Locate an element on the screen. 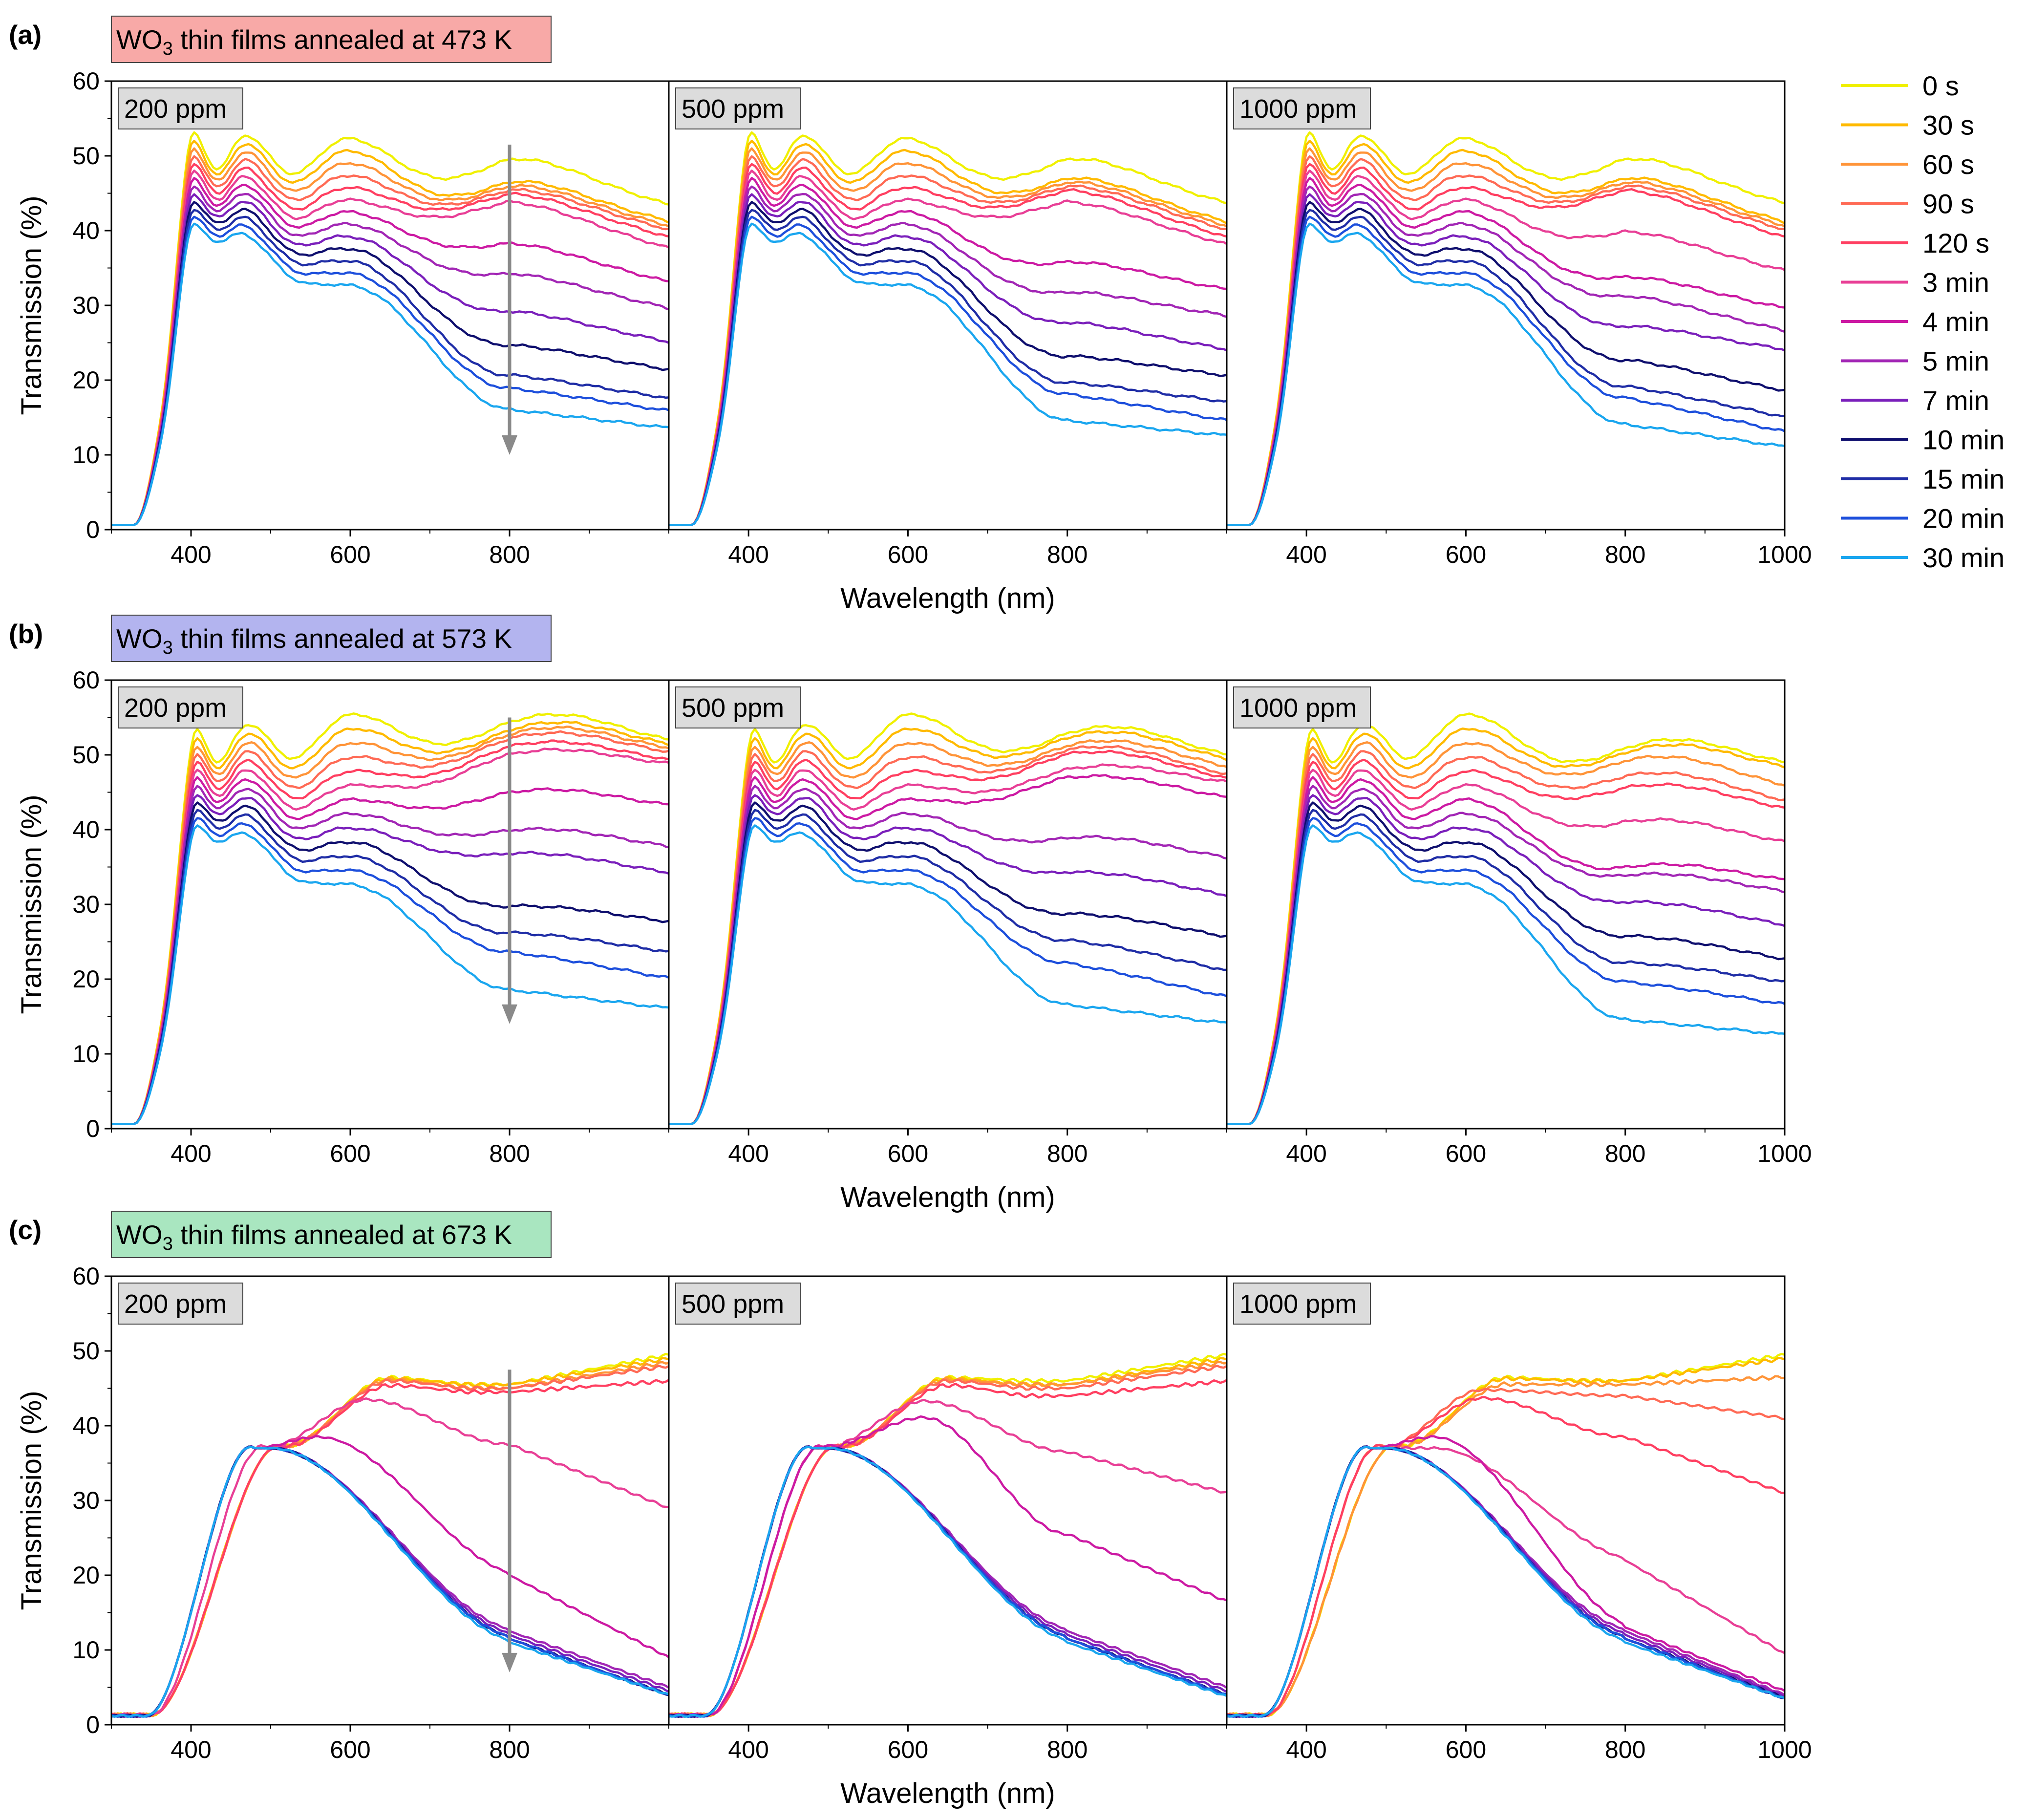 Image resolution: width=2027 pixels, height=1820 pixels. panel-c-3: 400 600 800 1000 1000 ppm is located at coordinates (1519, 1519).